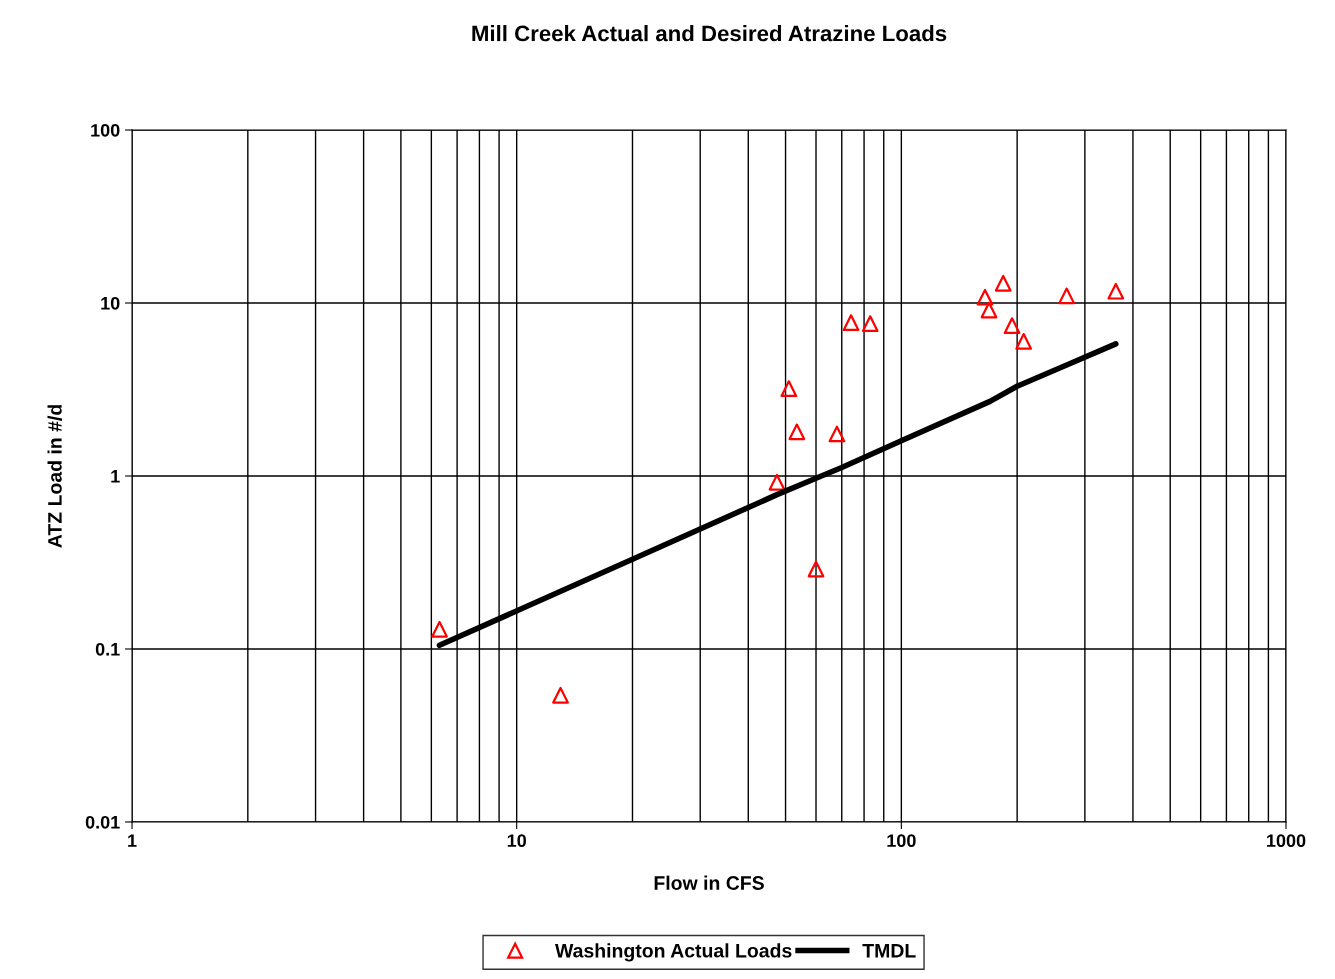  I want to click on x-tick-label: 10, so click(516, 841).